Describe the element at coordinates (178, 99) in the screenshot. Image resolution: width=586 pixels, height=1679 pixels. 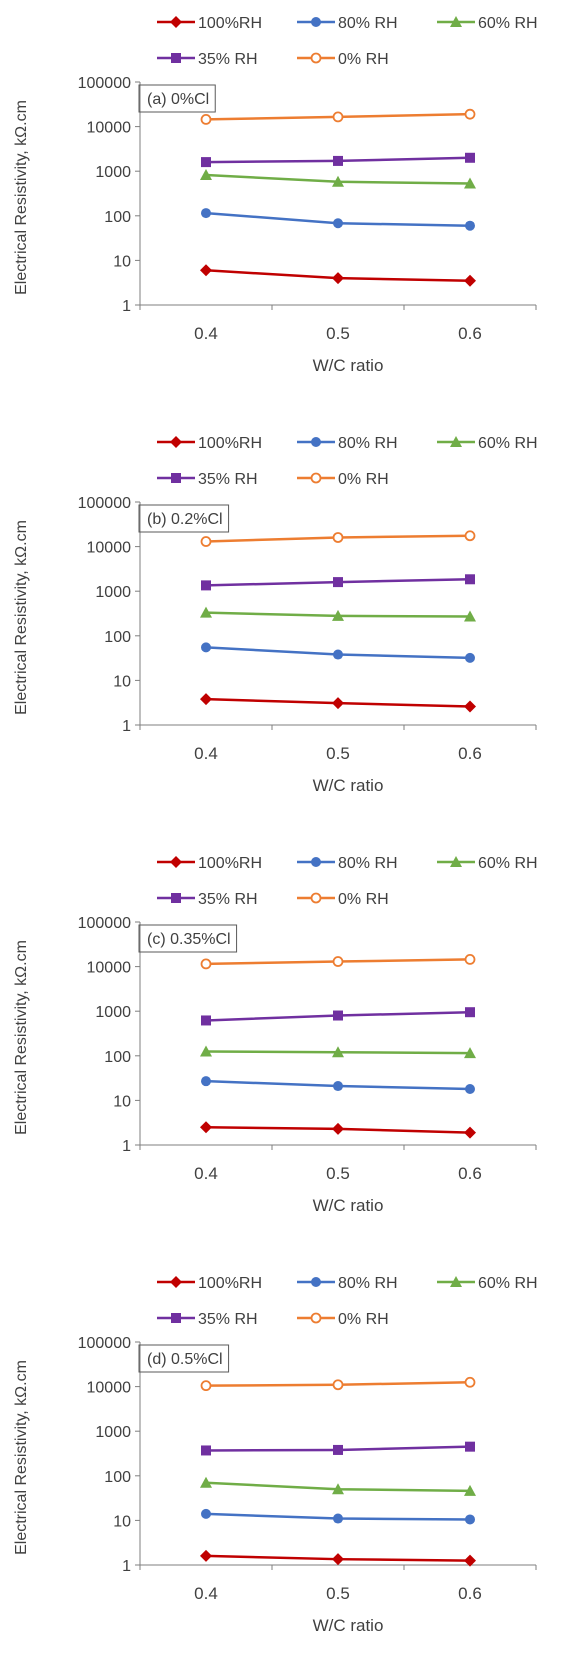
I see `panel-annotation-text: (a) 0%Cl` at that location.